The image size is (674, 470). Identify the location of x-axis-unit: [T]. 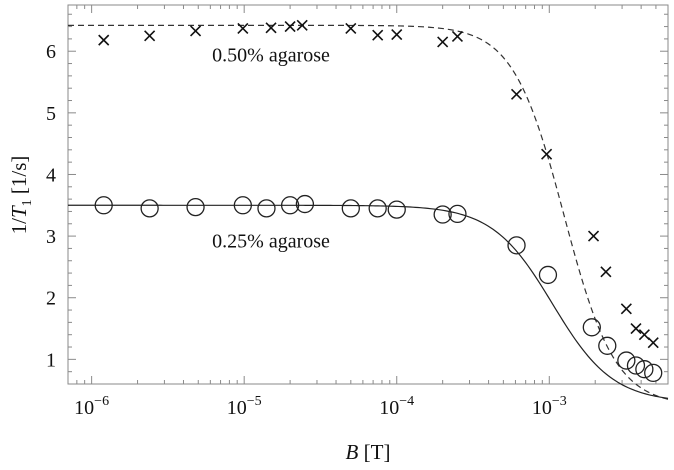
(374, 452).